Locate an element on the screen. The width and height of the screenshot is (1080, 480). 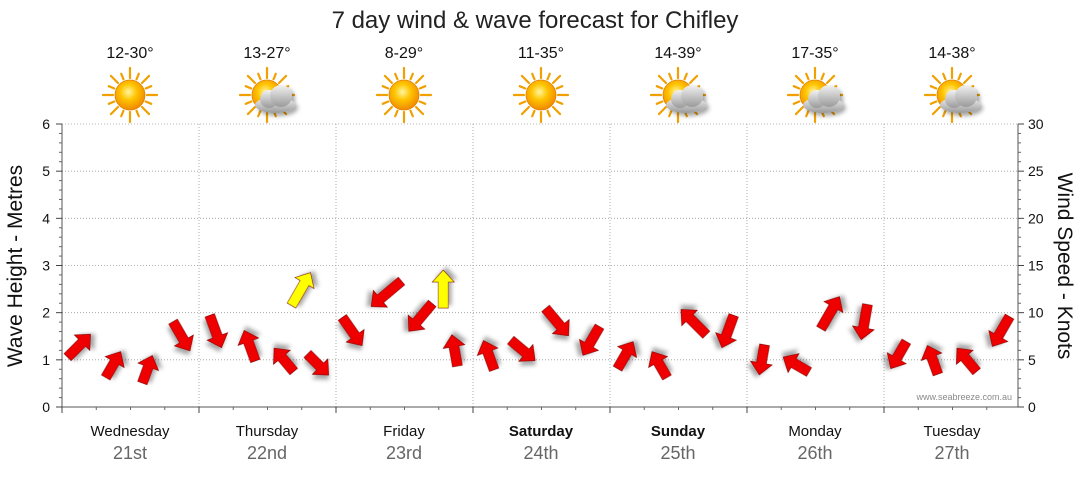
day-name-label: Wednesday is located at coordinates (130, 431).